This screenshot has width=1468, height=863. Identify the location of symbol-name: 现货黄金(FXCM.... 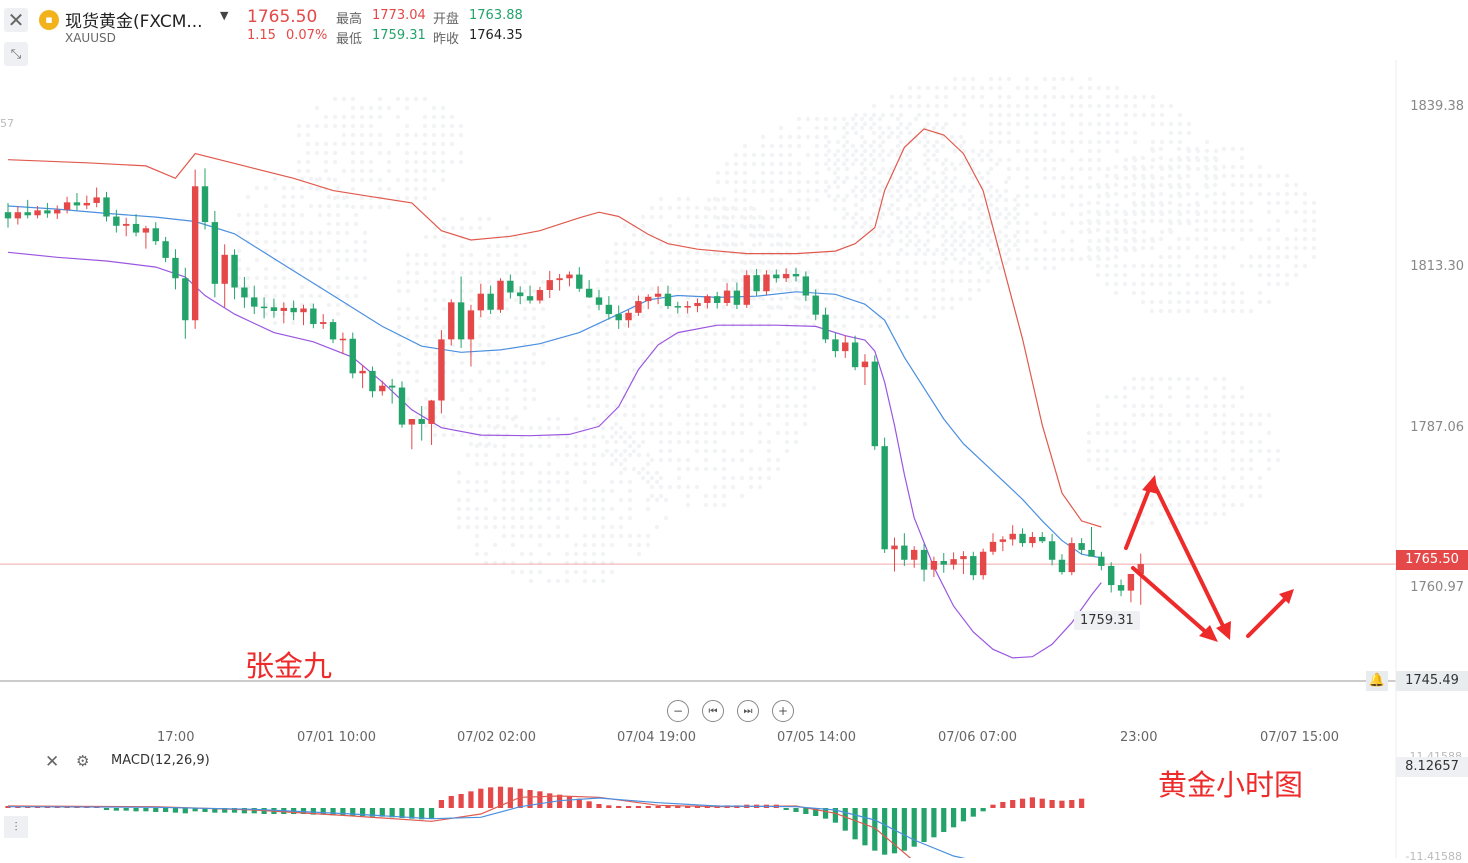
(134, 22).